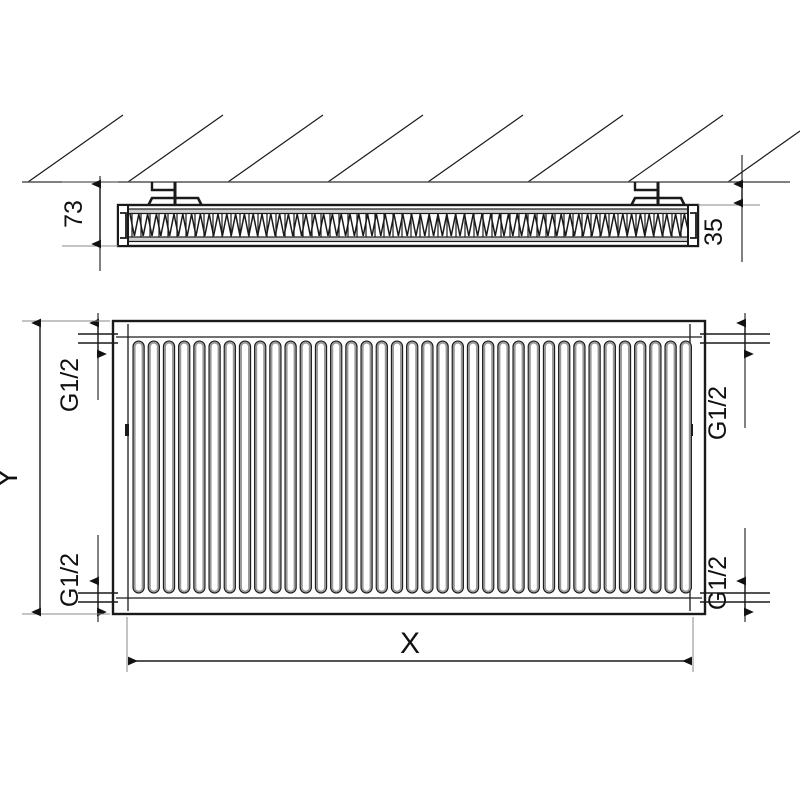 This screenshot has height=800, width=800. What do you see at coordinates (714, 232) in the screenshot?
I see `gap-dimension-label: 35` at bounding box center [714, 232].